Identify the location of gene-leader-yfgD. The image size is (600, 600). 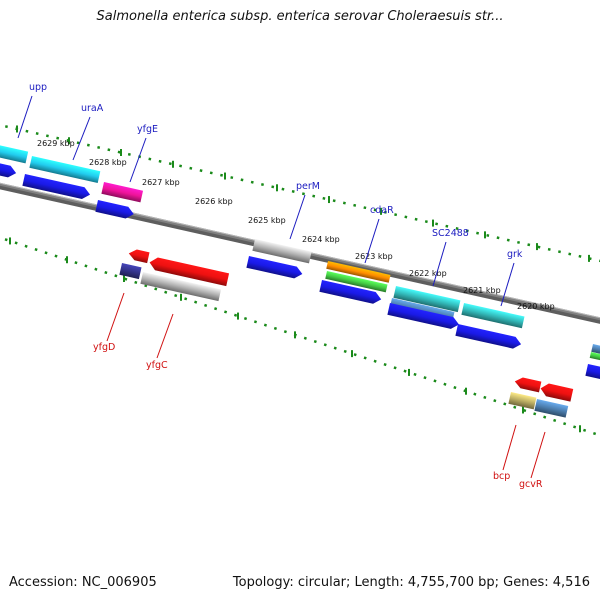
(115, 317).